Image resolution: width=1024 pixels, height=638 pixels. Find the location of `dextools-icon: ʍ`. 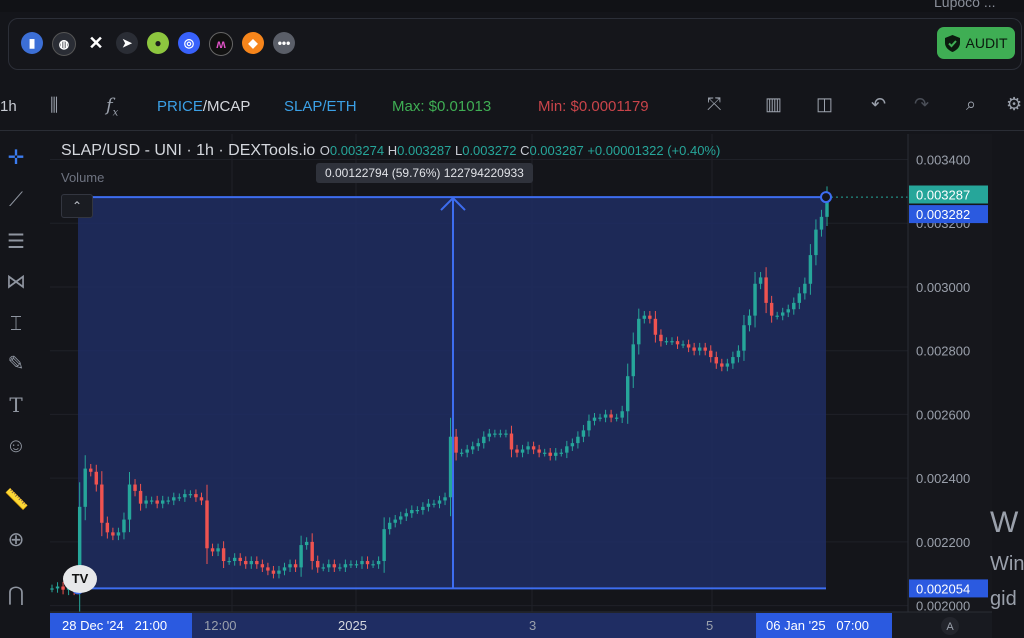

dextools-icon: ʍ is located at coordinates (221, 44).